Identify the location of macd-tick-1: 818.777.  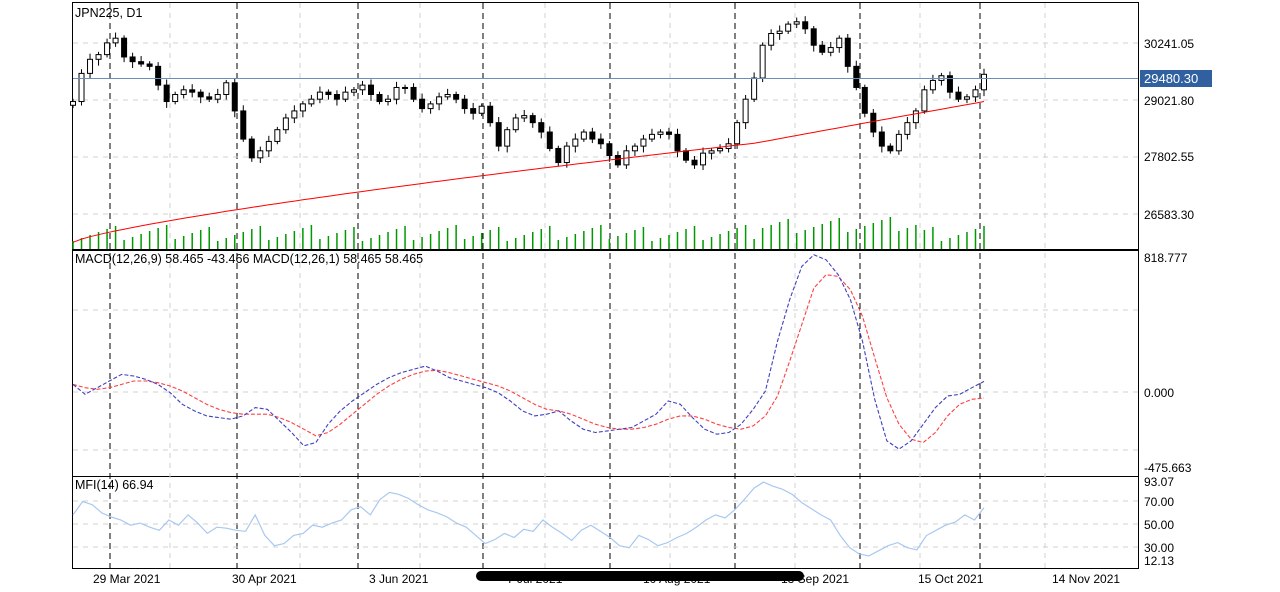
(1166, 258).